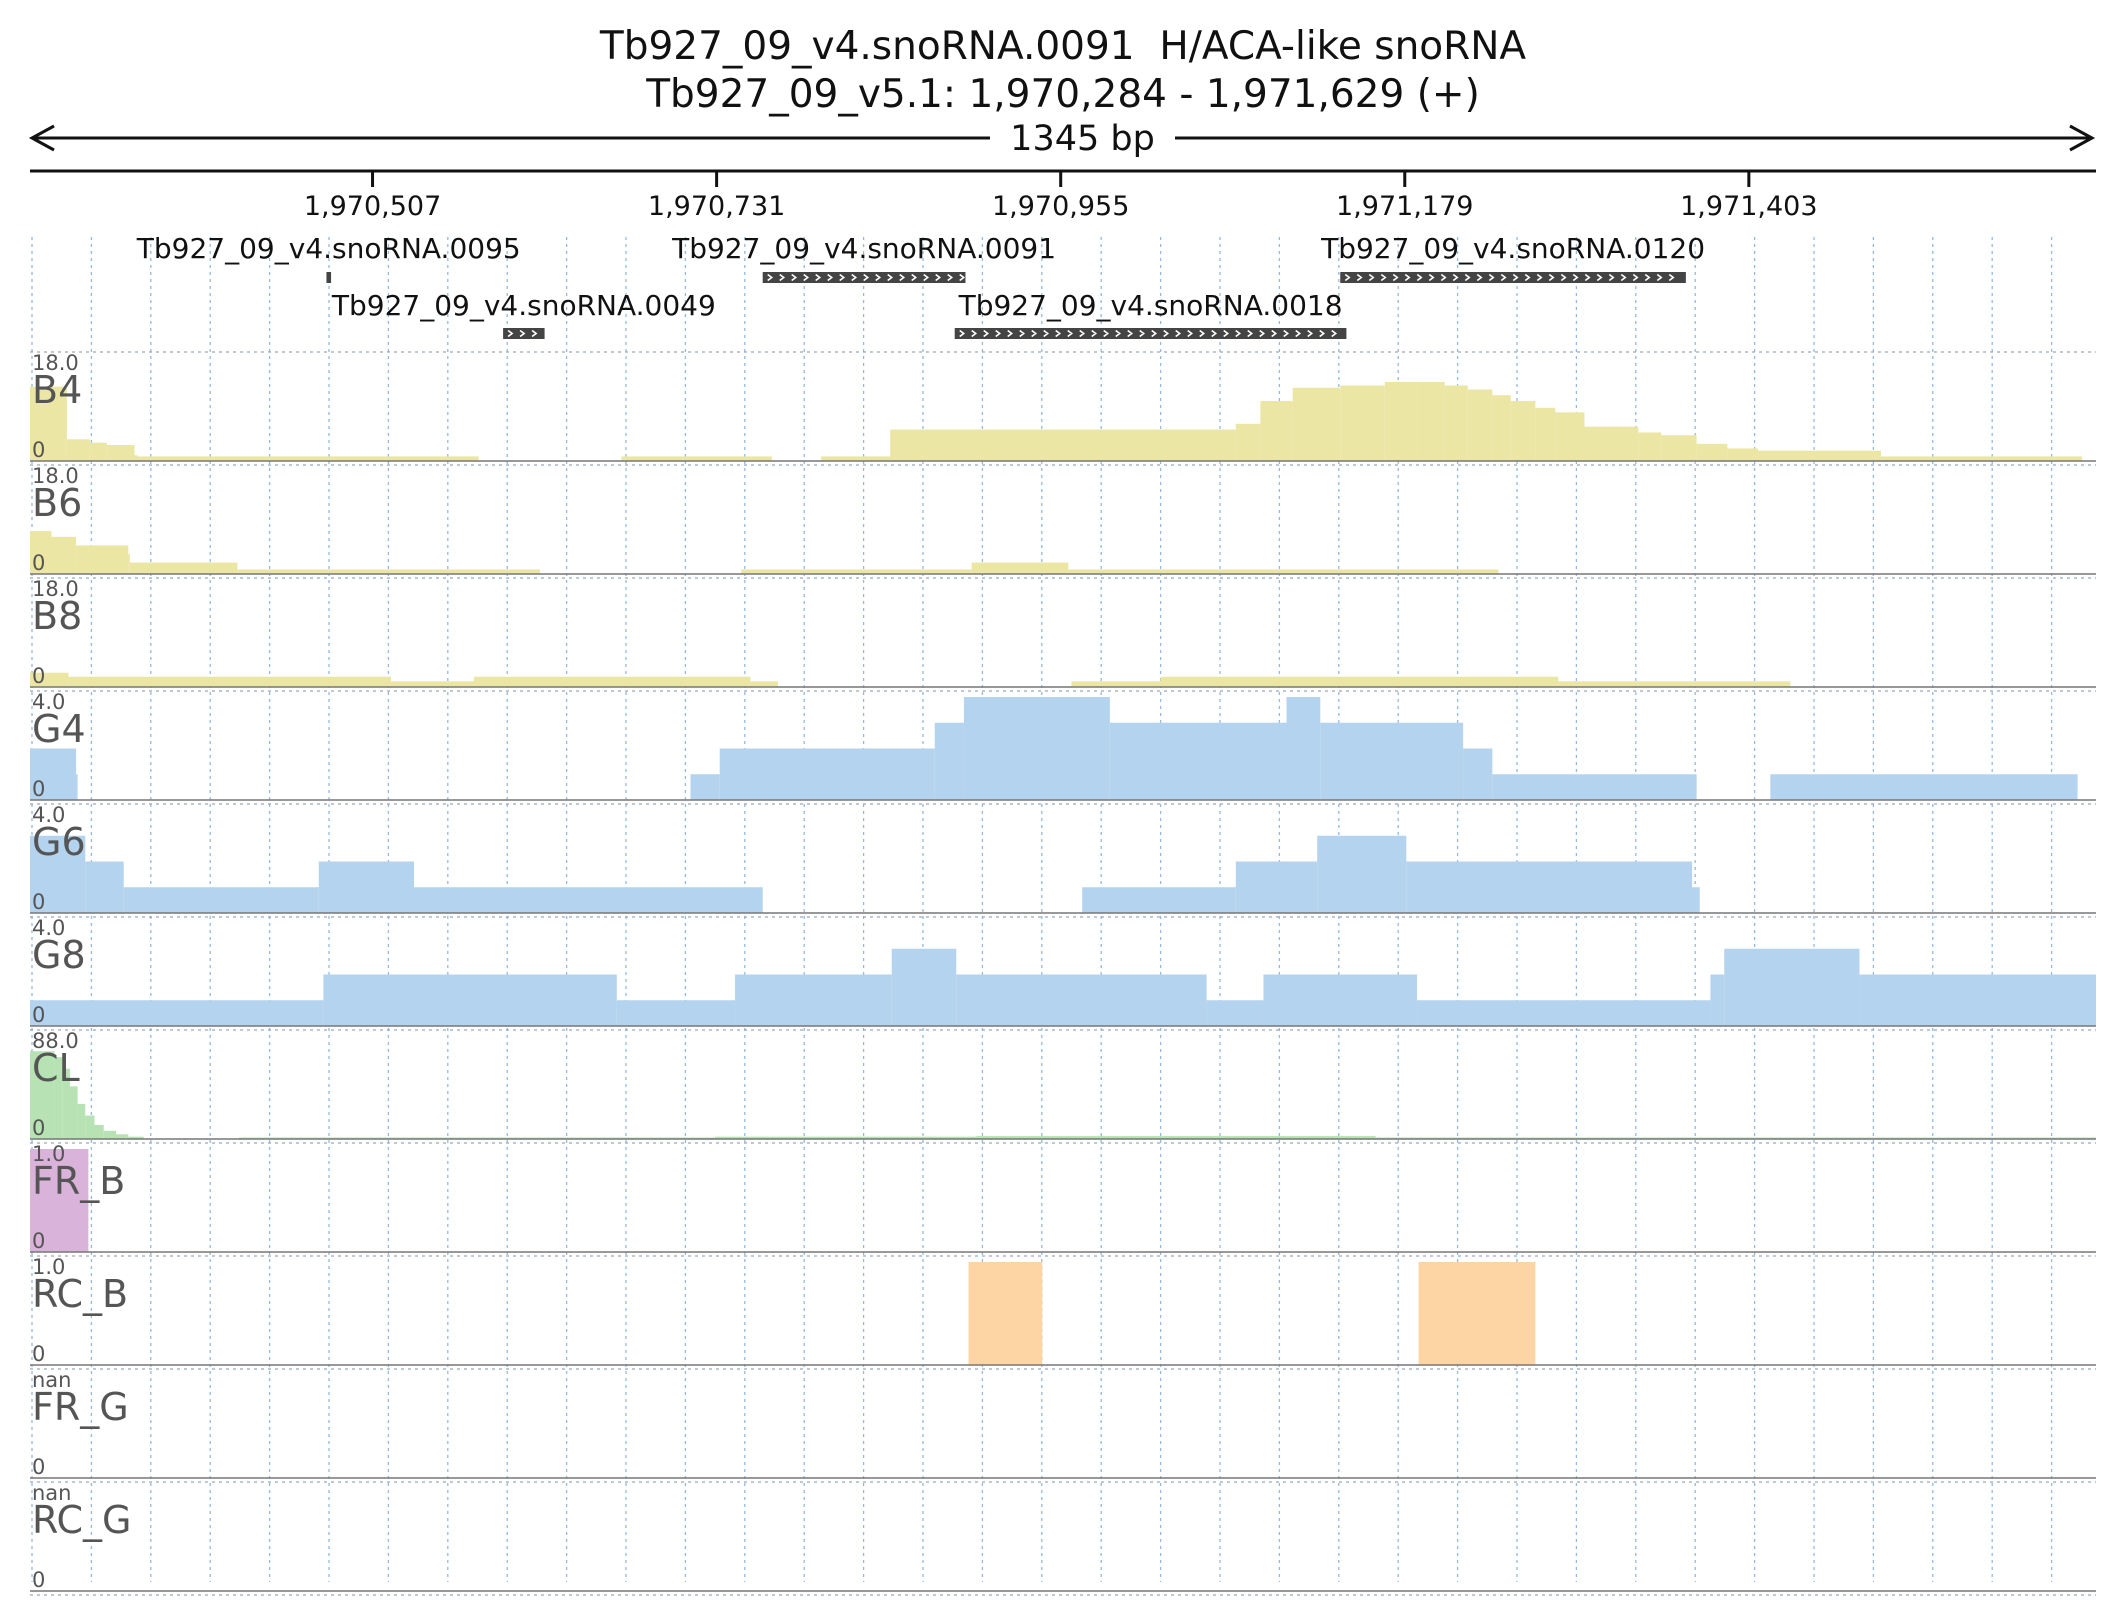  Describe the element at coordinates (57, 616) in the screenshot. I see `track-name-label: B8` at that location.